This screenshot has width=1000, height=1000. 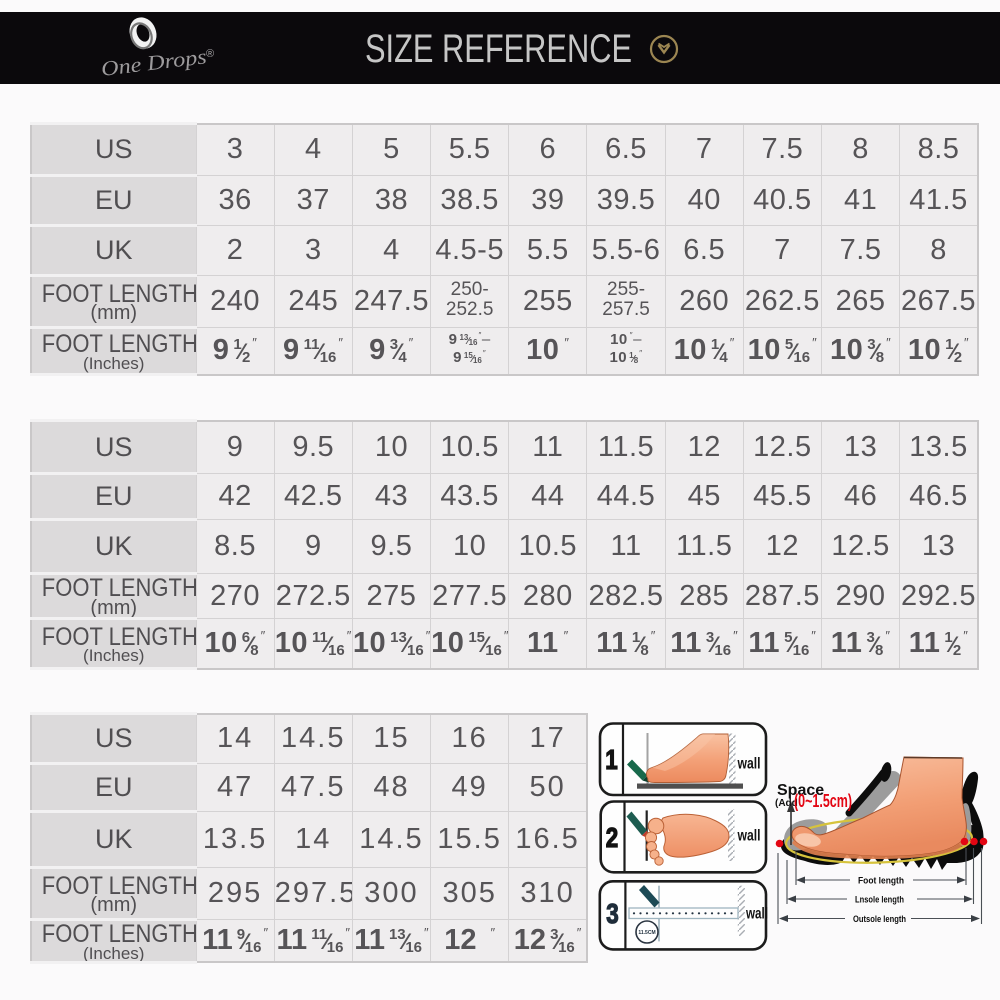 I want to click on svg-text: 11.5CM, so click(x=646, y=933).